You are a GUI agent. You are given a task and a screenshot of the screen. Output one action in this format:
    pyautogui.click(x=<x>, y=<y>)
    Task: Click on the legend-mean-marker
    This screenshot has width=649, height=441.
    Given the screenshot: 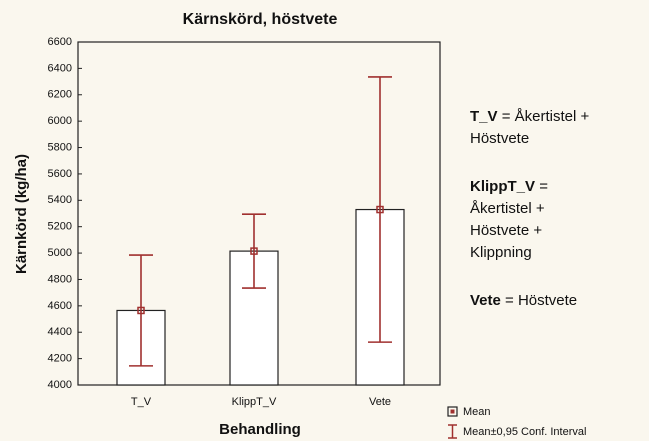 What is the action you would take?
    pyautogui.click(x=452, y=411)
    